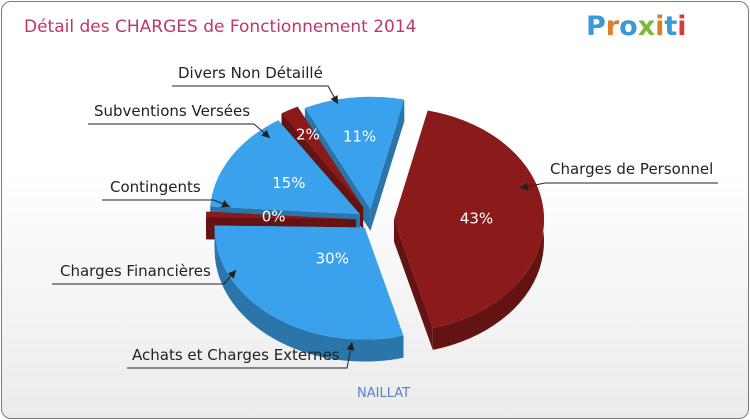 Image resolution: width=750 pixels, height=420 pixels. What do you see at coordinates (383, 393) in the screenshot?
I see `commune-caption: NAILLAT` at bounding box center [383, 393].